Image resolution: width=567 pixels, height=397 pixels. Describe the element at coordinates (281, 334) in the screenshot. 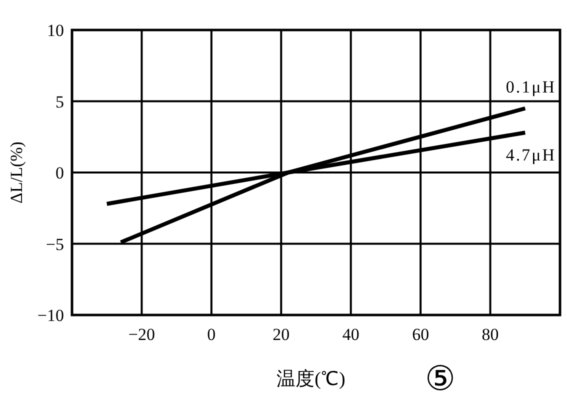

I see `x-tick-label: 20` at that location.